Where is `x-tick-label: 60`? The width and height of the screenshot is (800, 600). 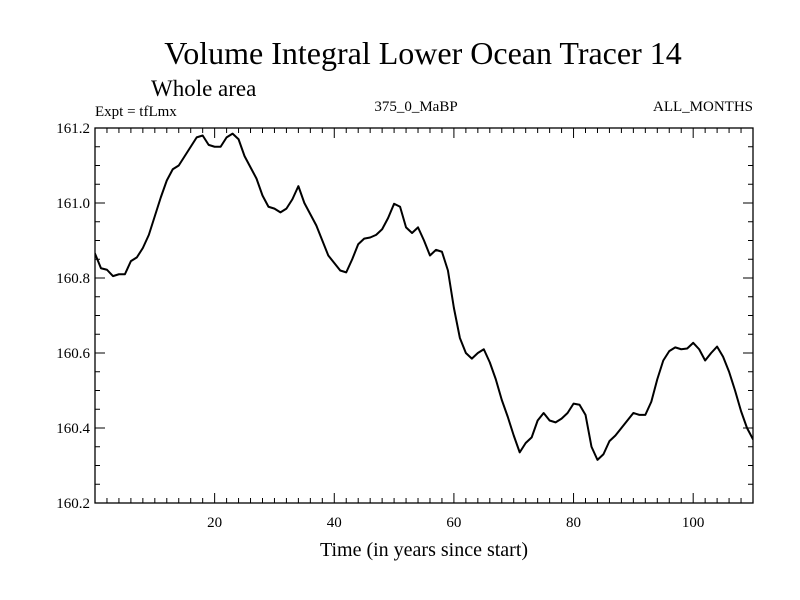
x-tick-label: 60 is located at coordinates (453, 523).